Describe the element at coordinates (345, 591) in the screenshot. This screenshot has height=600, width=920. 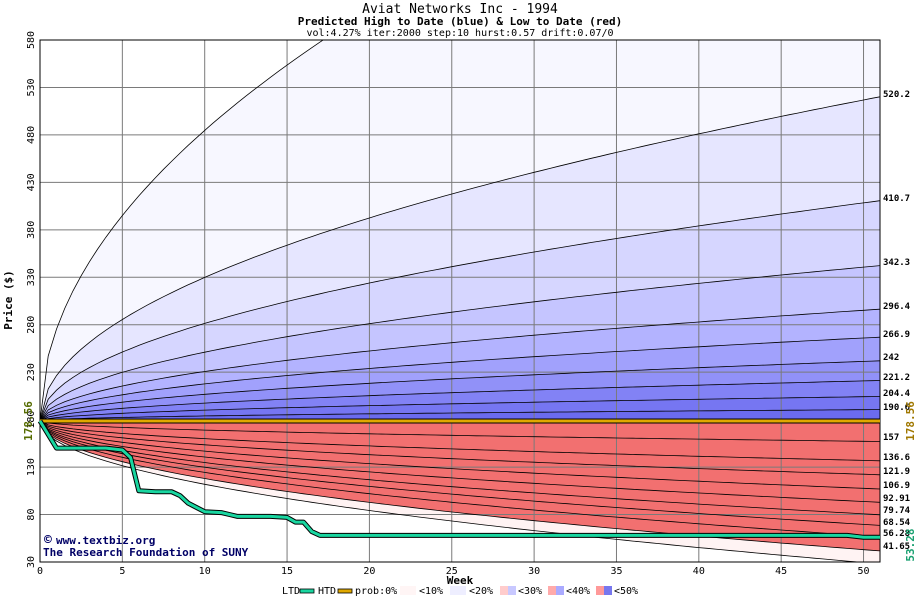
I see `legend-htd-swatch` at that location.